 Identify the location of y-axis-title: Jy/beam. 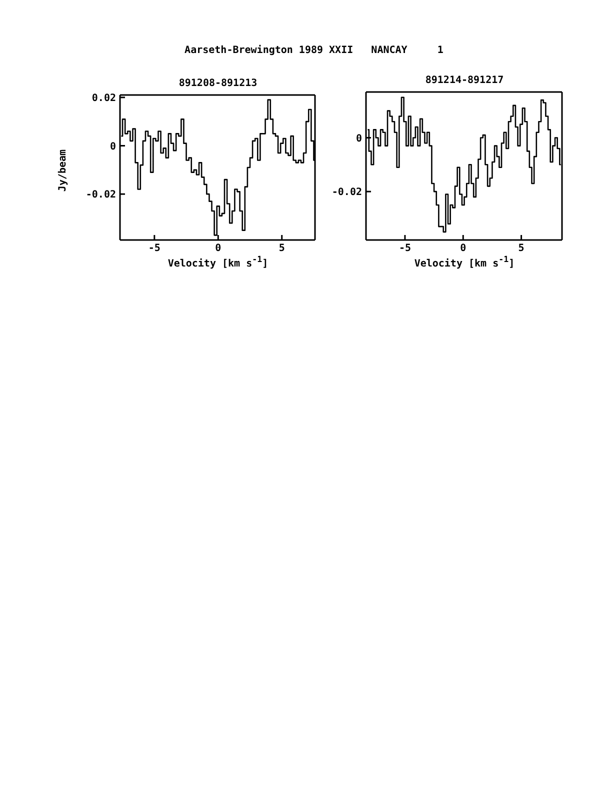
(63, 171).